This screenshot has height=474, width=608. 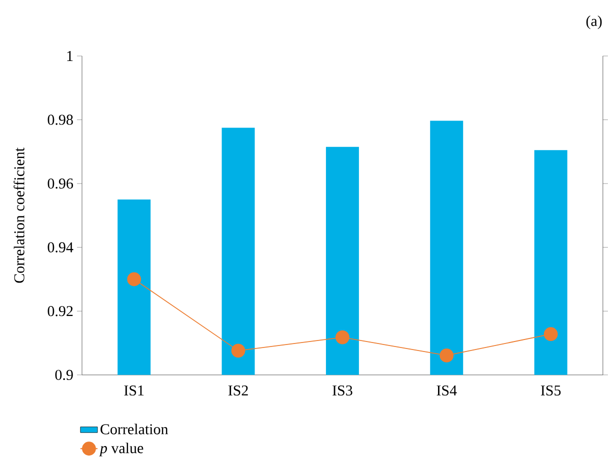 What do you see at coordinates (342, 391) in the screenshot?
I see `x-tick-label: IS3` at bounding box center [342, 391].